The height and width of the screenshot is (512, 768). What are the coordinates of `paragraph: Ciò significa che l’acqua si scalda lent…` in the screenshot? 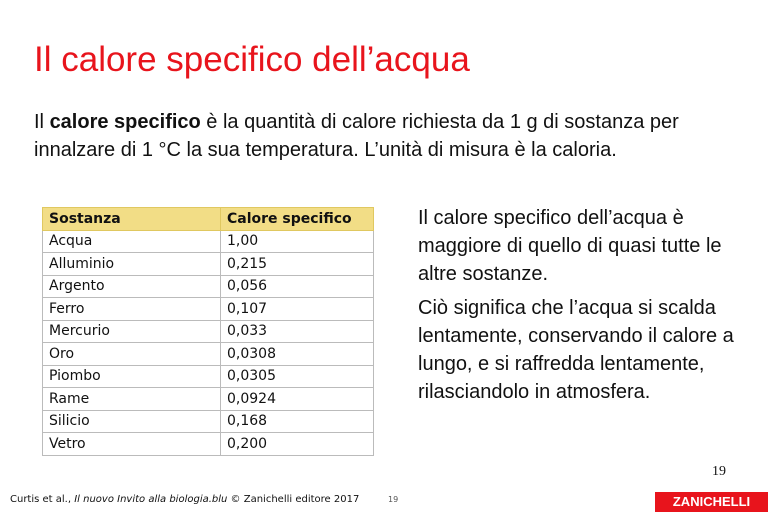 It's located at (576, 350).